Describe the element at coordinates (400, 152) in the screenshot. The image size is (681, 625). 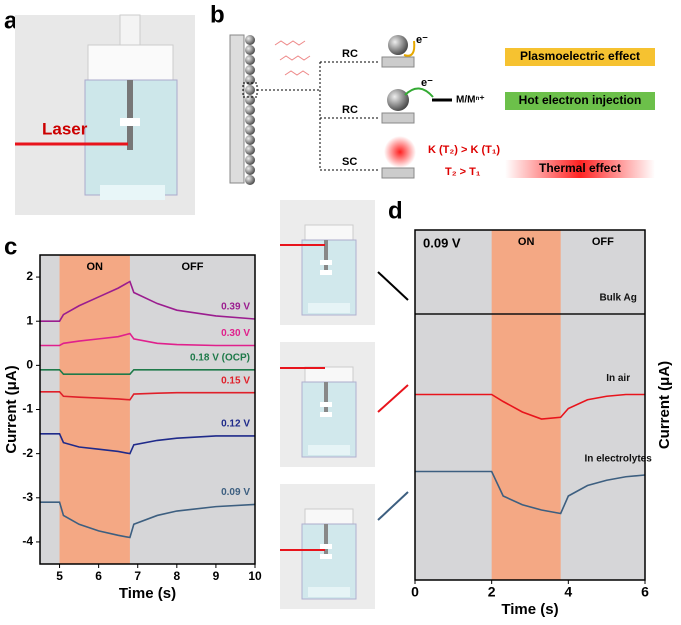
I see `hot-particle` at that location.